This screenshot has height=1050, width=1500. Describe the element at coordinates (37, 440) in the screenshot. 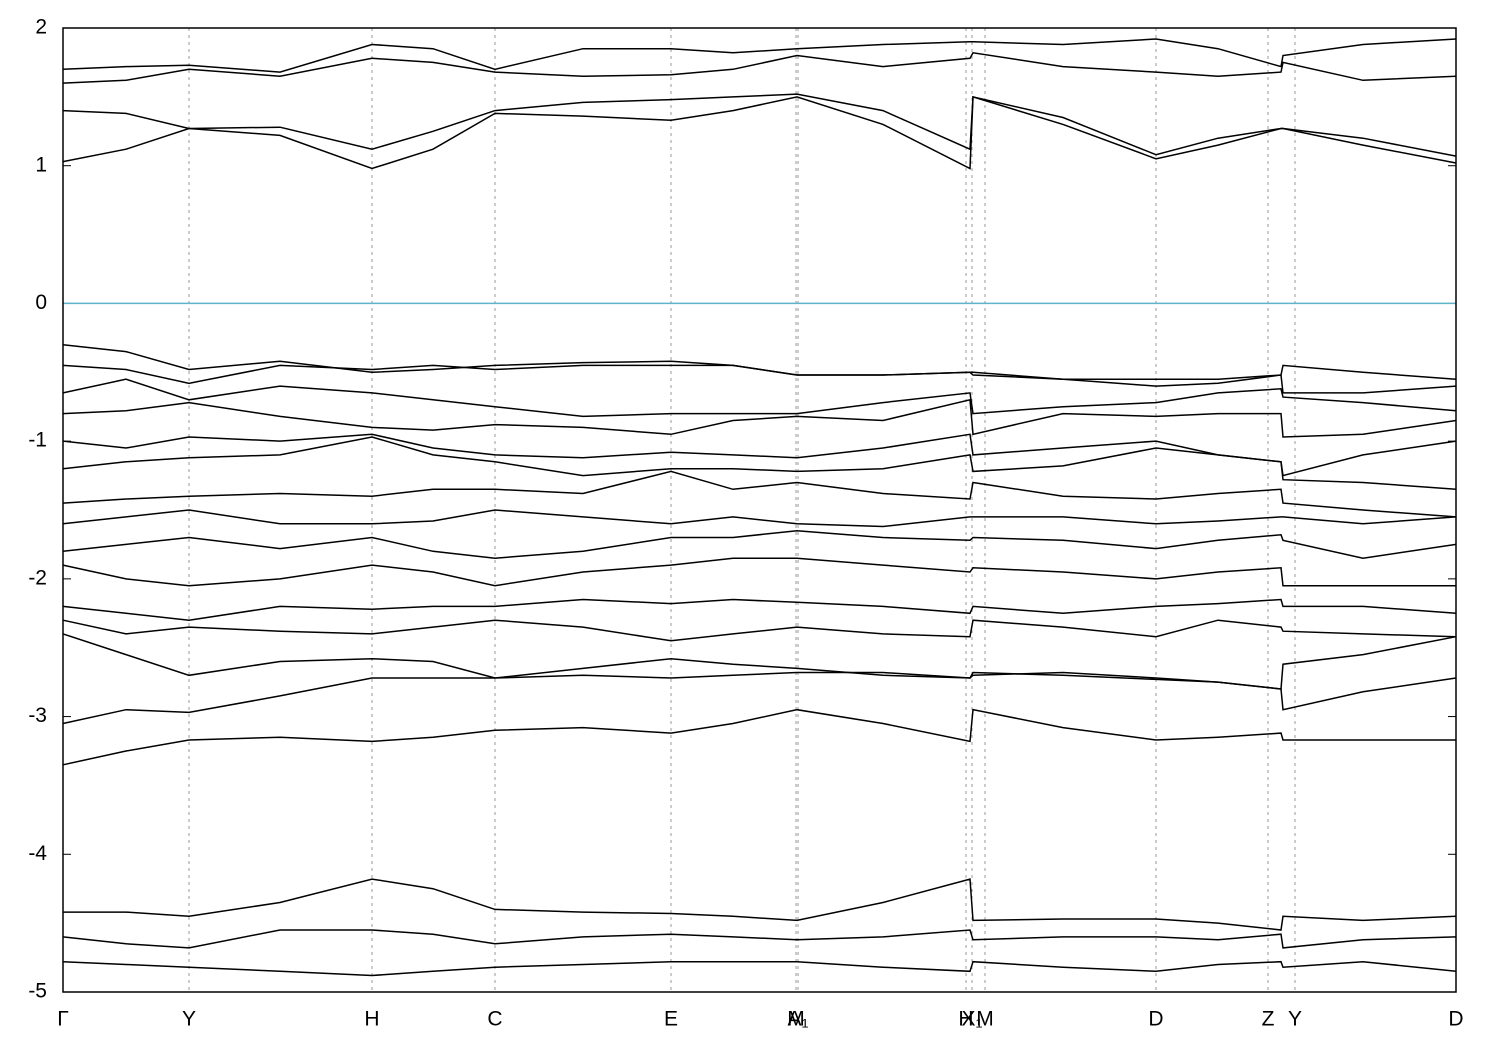

I see `y-tick-label: -1` at that location.